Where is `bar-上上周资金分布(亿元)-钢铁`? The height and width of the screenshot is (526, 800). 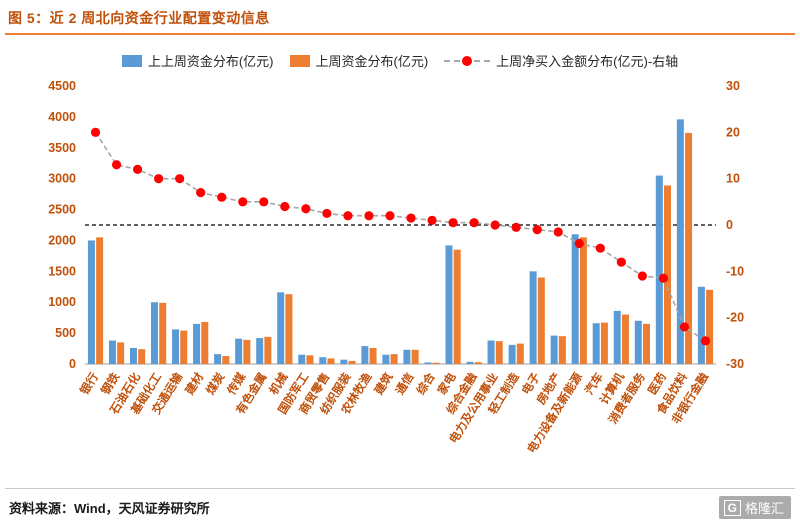 bar-上上周资金分布(亿元)-钢铁 is located at coordinates (112, 352).